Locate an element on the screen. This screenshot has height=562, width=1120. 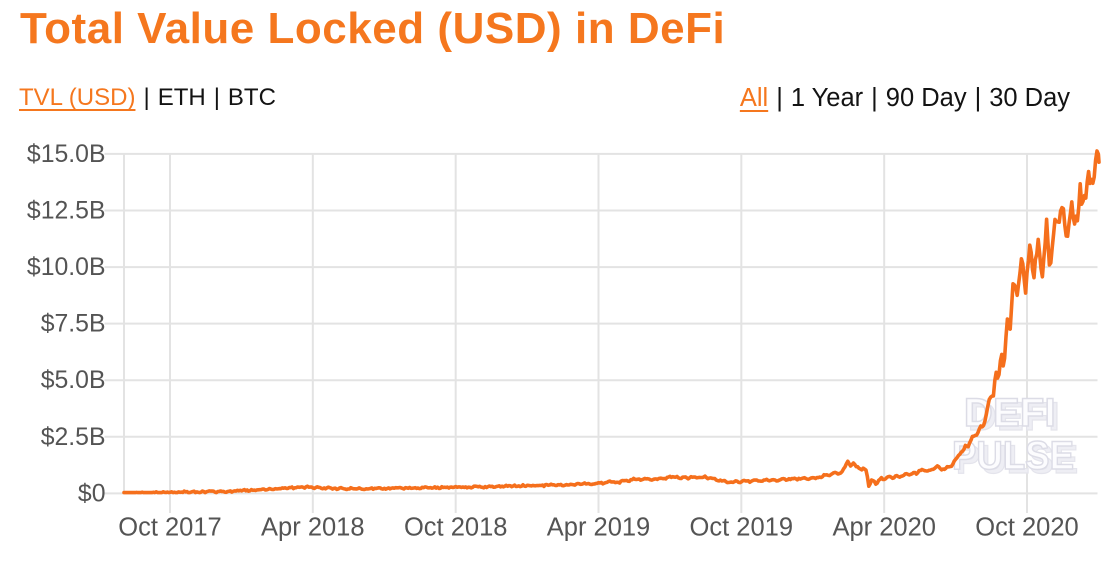
svg-text: Oct 2019 is located at coordinates (741, 528).